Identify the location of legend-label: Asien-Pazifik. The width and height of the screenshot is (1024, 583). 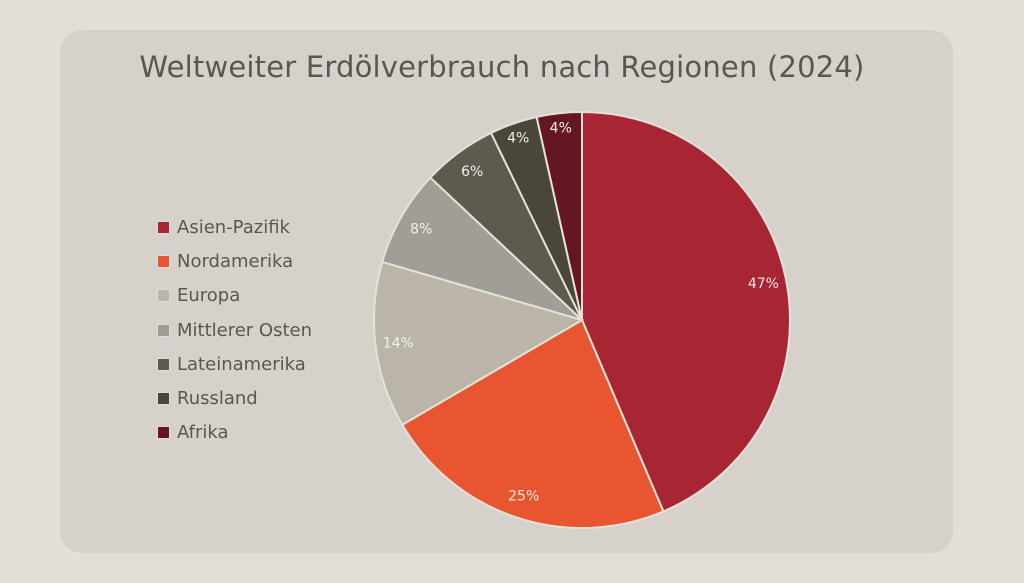
(233, 227).